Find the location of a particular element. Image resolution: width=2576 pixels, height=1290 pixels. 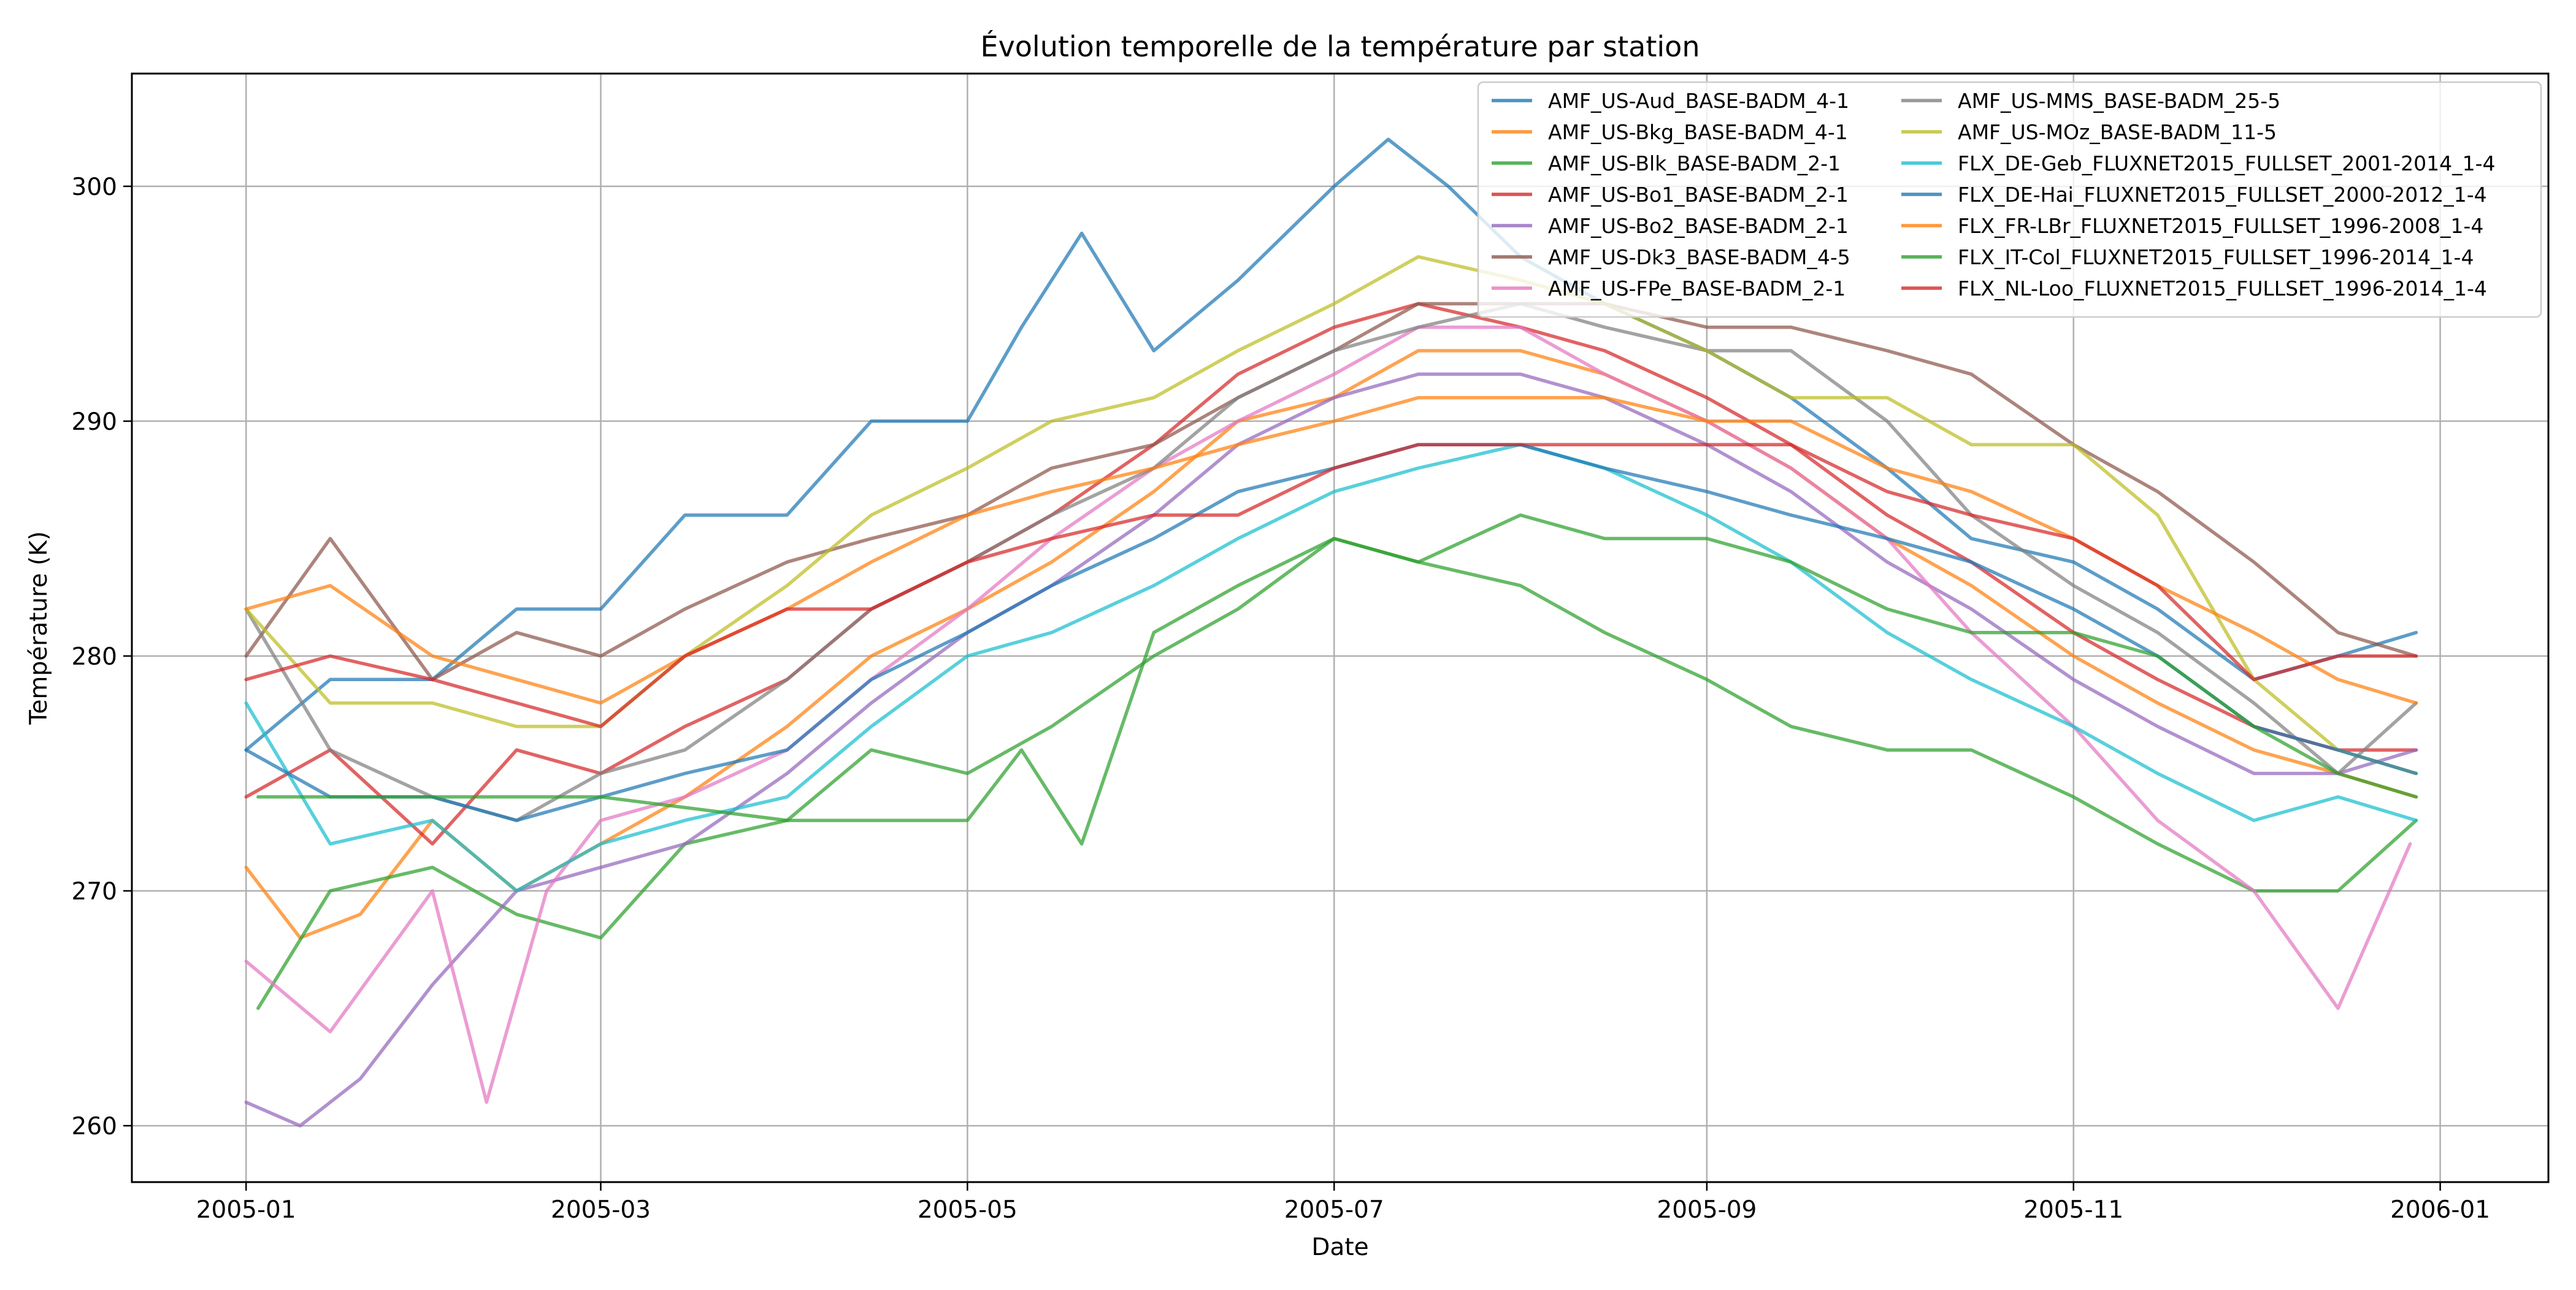

legend-entry: AMF_US-MOz_BASE-BADM_11-5 is located at coordinates (2117, 132).